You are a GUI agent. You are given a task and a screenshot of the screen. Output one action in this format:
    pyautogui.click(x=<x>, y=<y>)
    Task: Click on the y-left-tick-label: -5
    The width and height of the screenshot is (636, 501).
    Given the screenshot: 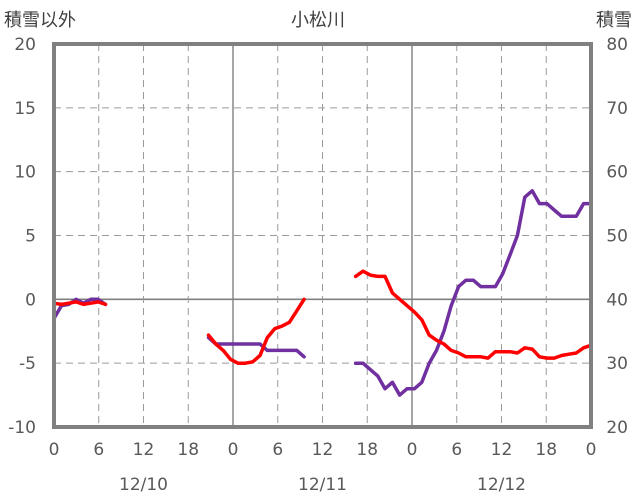 What is the action you would take?
    pyautogui.click(x=27, y=364)
    